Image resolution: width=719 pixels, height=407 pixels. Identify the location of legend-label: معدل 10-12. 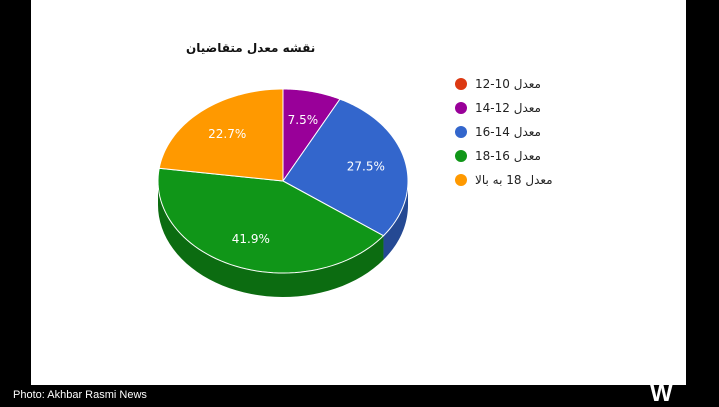
(508, 84).